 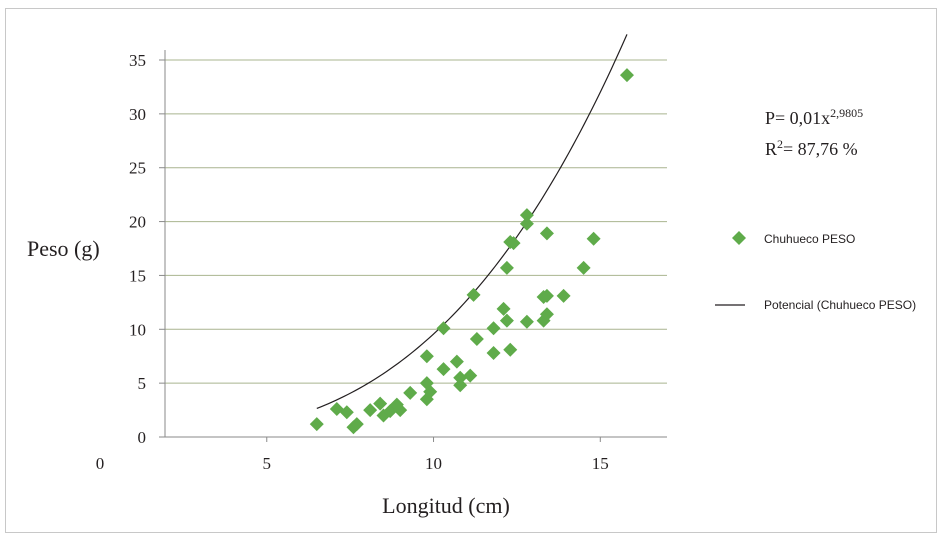 I want to click on equation-exponent: 2,9805, so click(x=847, y=113).